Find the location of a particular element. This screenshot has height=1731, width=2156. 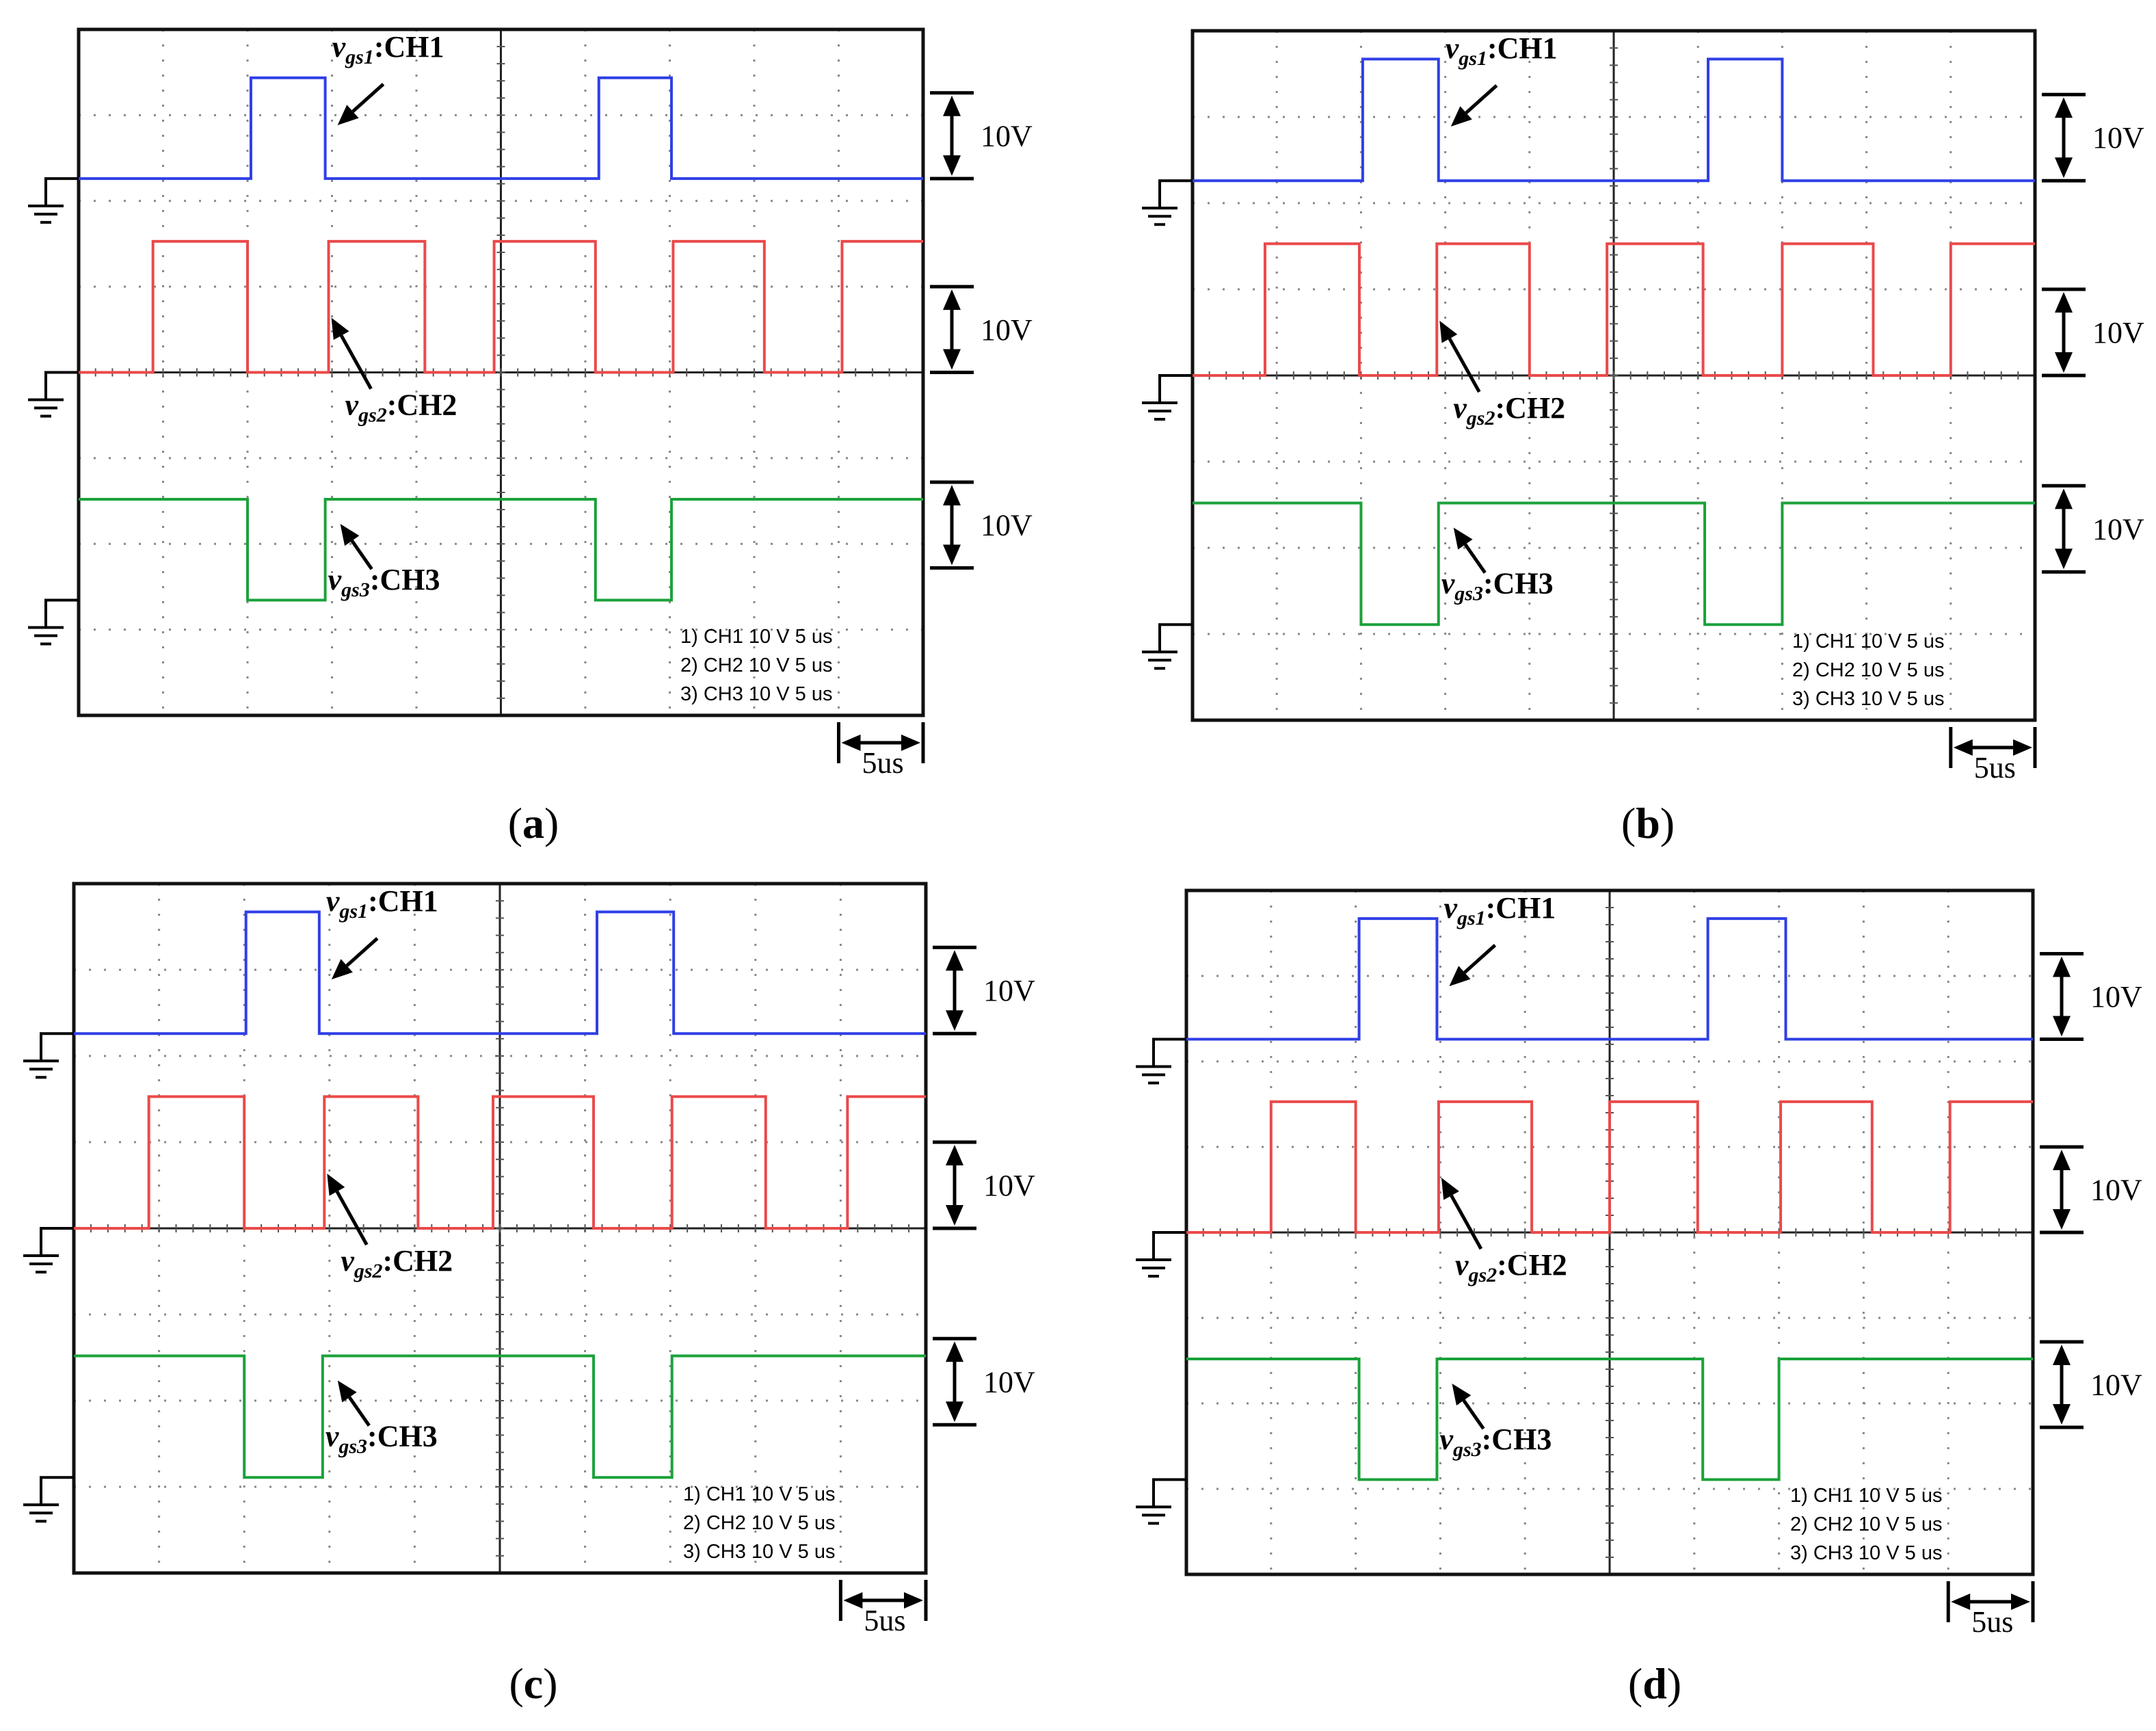

caption-c: (c) is located at coordinates (533, 1683).